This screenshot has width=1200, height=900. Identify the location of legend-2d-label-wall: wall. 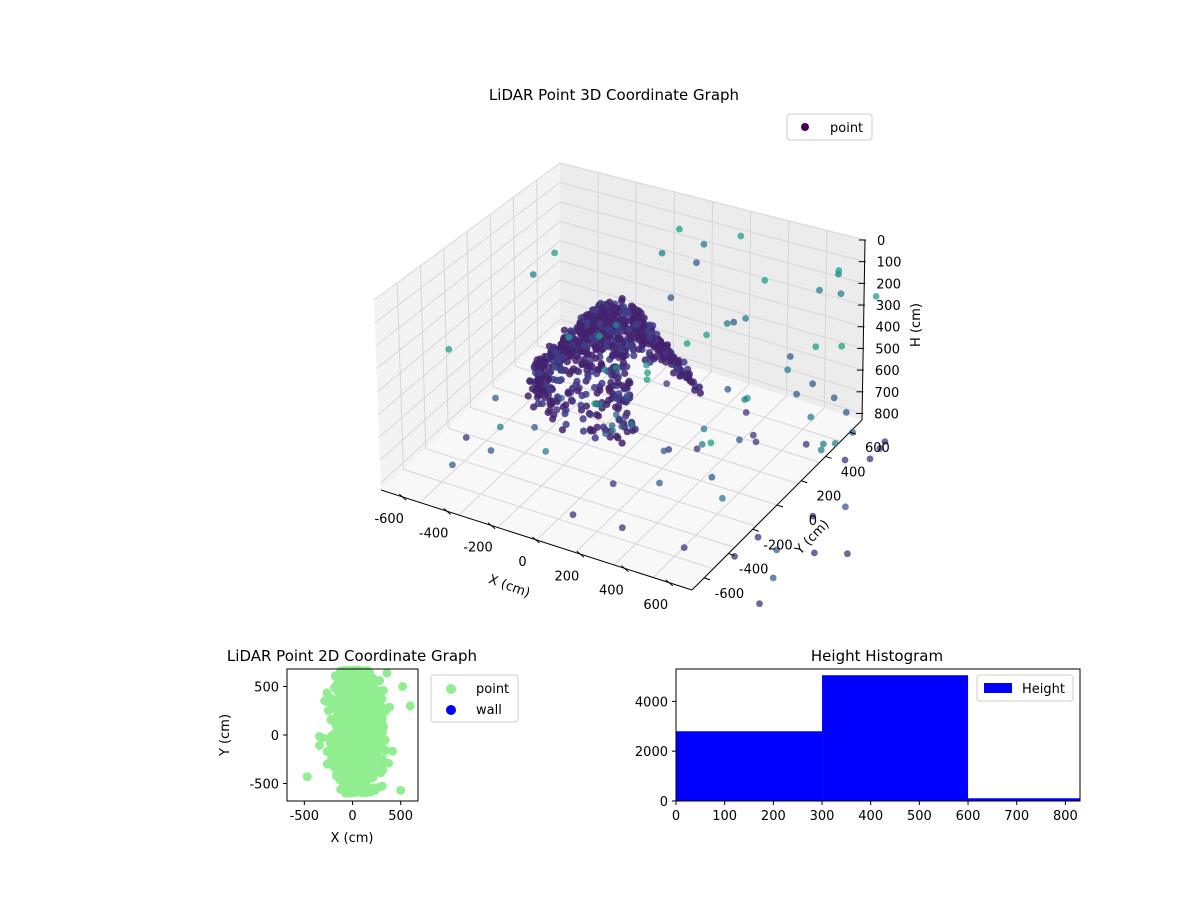
(489, 710).